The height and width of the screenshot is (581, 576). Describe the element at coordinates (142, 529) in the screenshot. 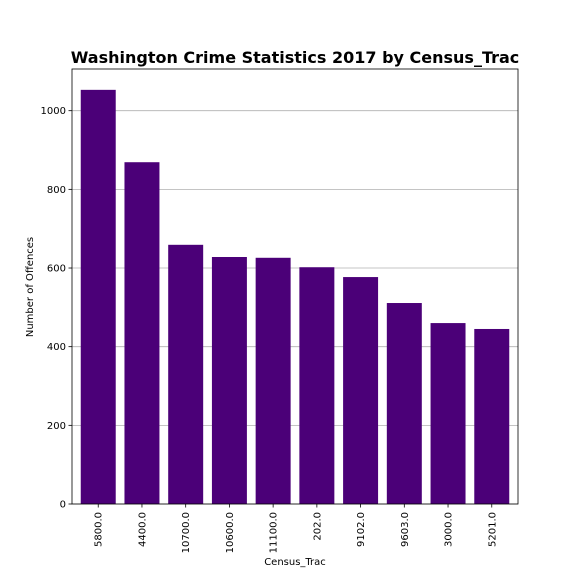

I see `x-tick-label: 4400.0` at that location.